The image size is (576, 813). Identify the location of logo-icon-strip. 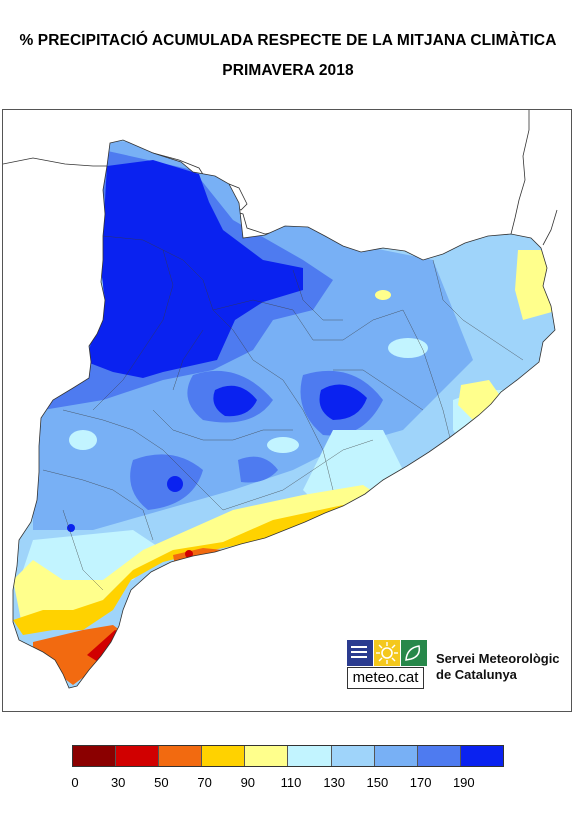
(387, 653).